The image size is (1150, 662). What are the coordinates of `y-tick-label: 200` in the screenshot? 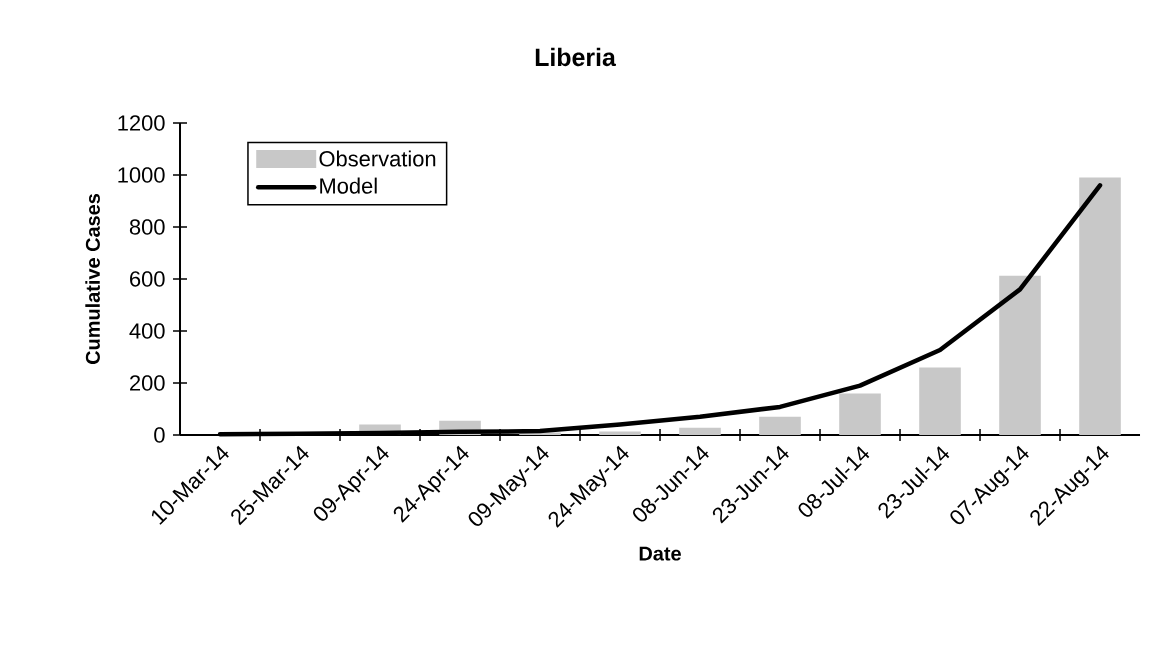 It's located at (147, 383).